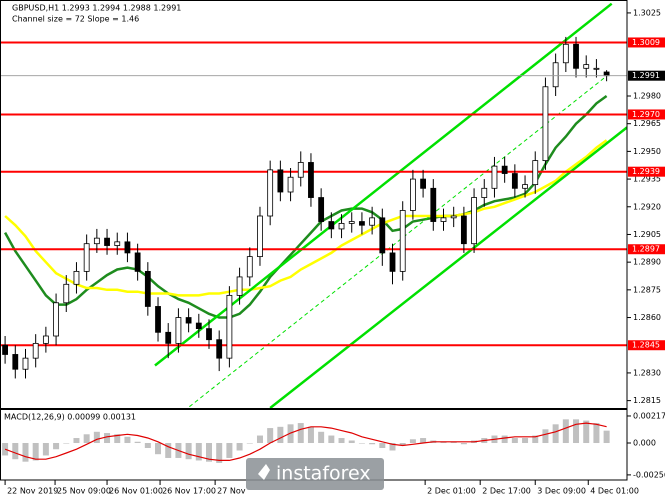 The height and width of the screenshot is (499, 665). What do you see at coordinates (561, 491) in the screenshot?
I see `x-tick-label: 3 Dec 09:00` at bounding box center [561, 491].